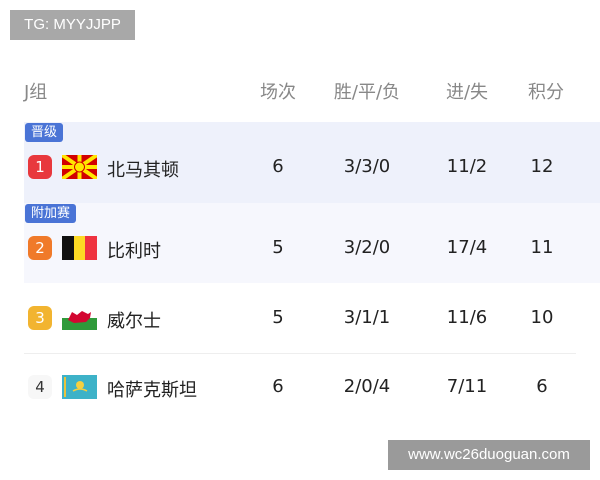 This screenshot has width=600, height=480. What do you see at coordinates (467, 166) in the screenshot?
I see `goals: 11/2` at bounding box center [467, 166].